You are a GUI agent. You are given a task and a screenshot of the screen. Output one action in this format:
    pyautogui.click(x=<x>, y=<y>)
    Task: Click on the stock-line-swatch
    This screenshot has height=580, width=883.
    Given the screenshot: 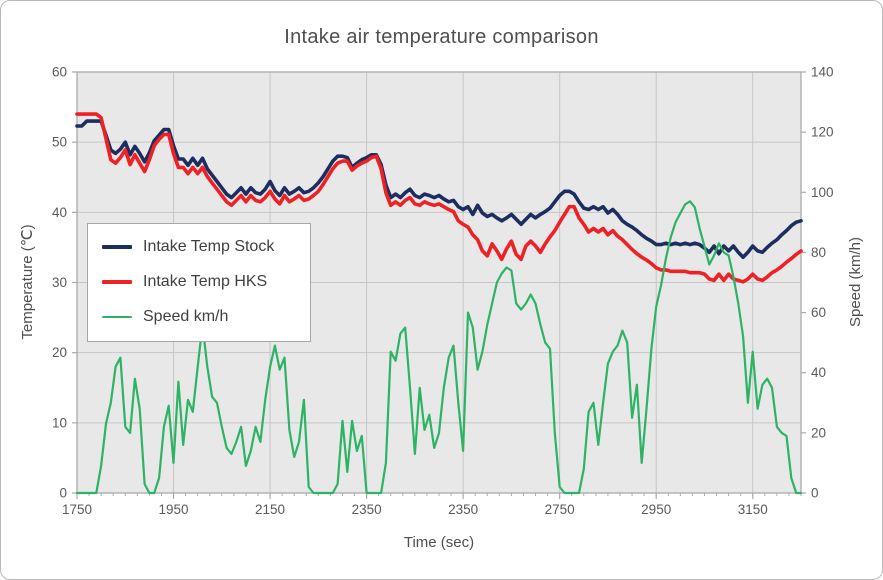 What is the action you would take?
    pyautogui.click(x=117, y=247)
    